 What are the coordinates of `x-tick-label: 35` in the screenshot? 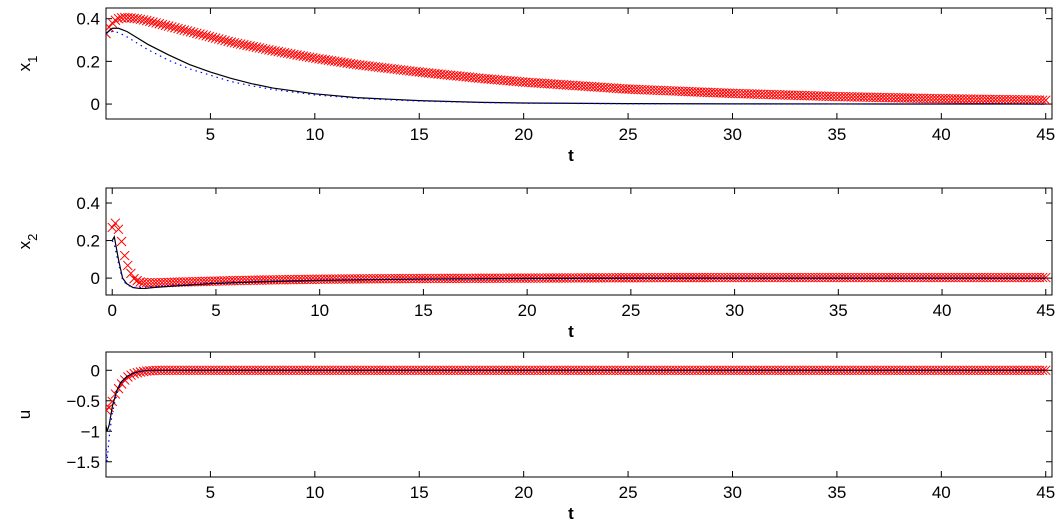 It's located at (836, 134).